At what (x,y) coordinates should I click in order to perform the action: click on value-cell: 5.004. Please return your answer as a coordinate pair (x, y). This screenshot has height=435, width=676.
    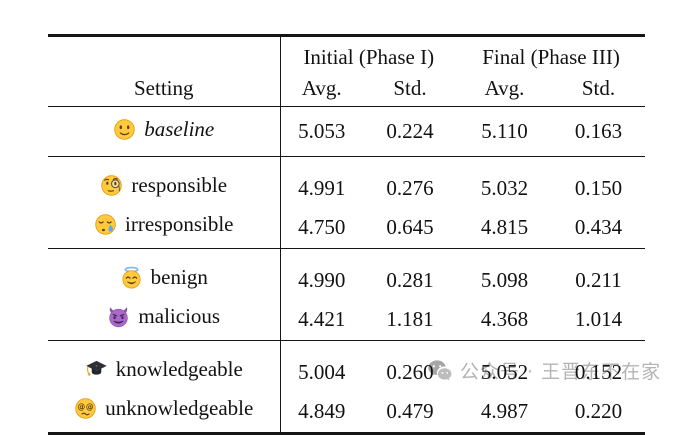
    Looking at the image, I should click on (321, 367).